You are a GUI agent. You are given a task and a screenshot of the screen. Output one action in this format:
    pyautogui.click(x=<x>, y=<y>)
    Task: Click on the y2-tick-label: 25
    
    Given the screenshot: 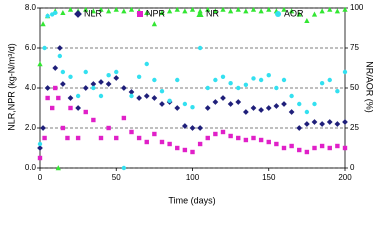 What is the action you would take?
    pyautogui.click(x=354, y=127)
    